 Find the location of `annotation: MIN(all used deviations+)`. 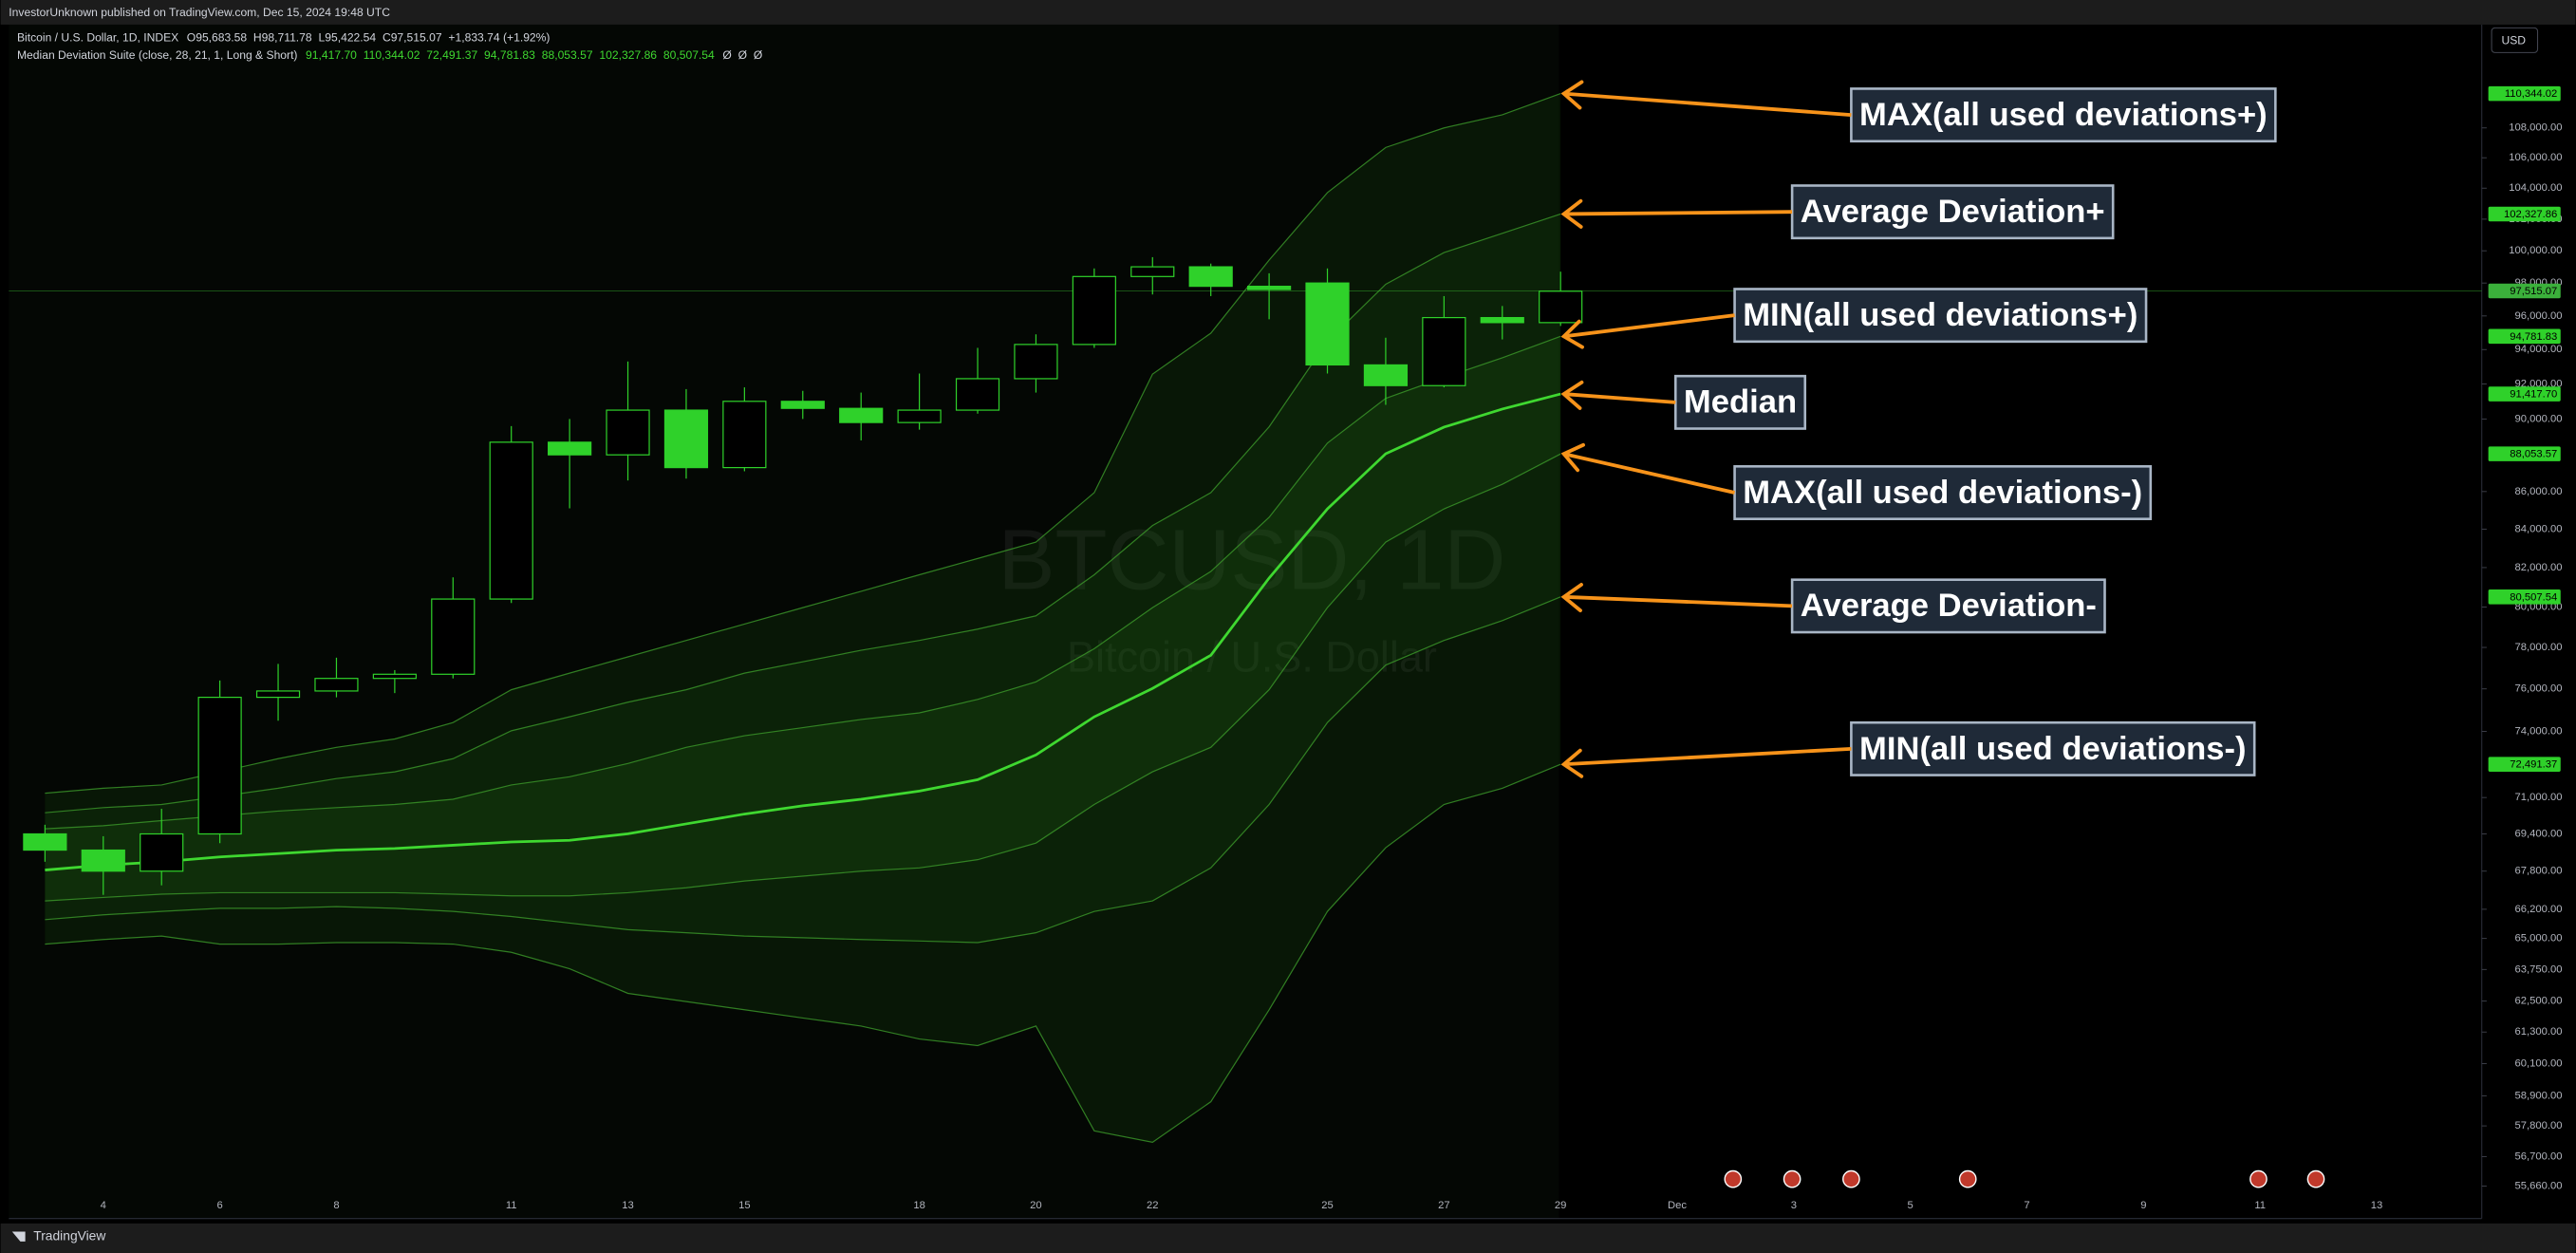

annotation: MIN(all used deviations+) is located at coordinates (1854, 318).